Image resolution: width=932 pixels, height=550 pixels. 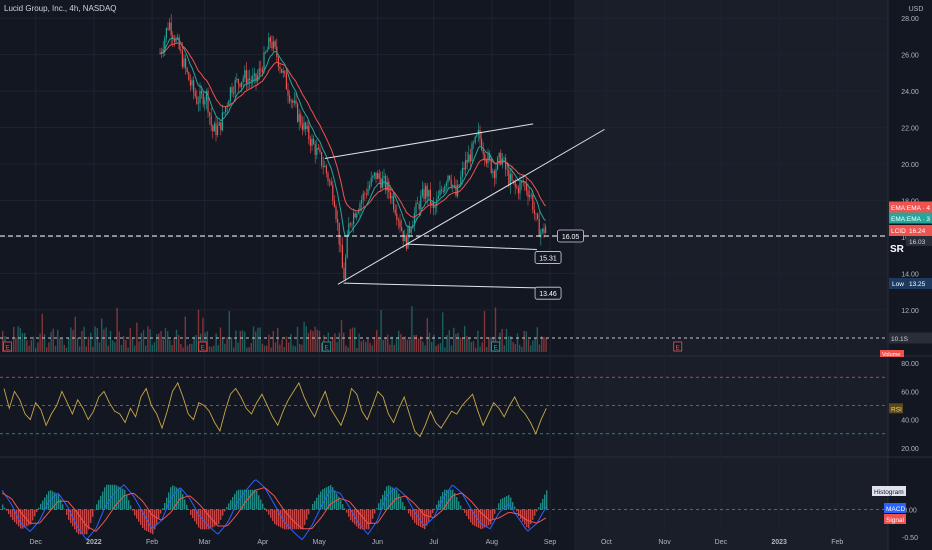 What do you see at coordinates (495, 348) in the screenshot?
I see `earnings-marker: E` at bounding box center [495, 348].